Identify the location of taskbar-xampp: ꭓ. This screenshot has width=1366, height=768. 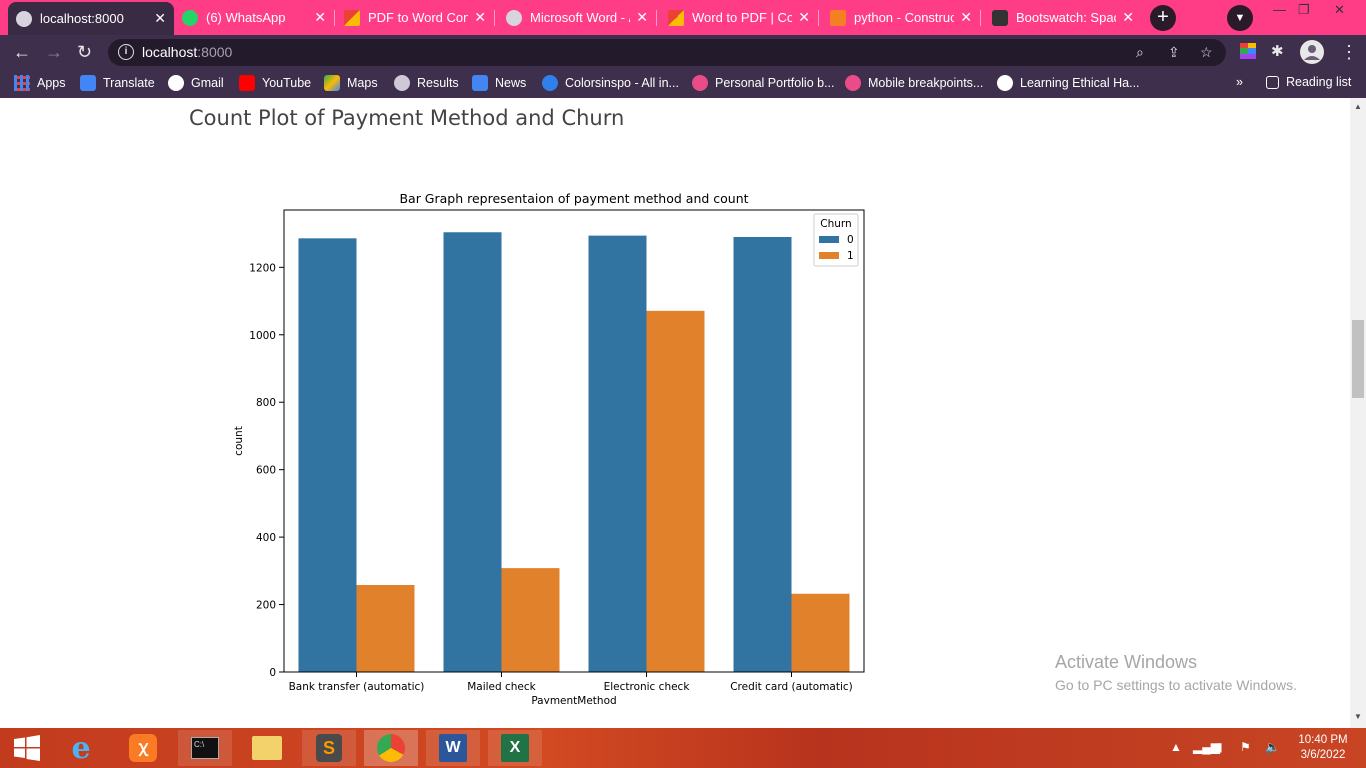
(143, 748).